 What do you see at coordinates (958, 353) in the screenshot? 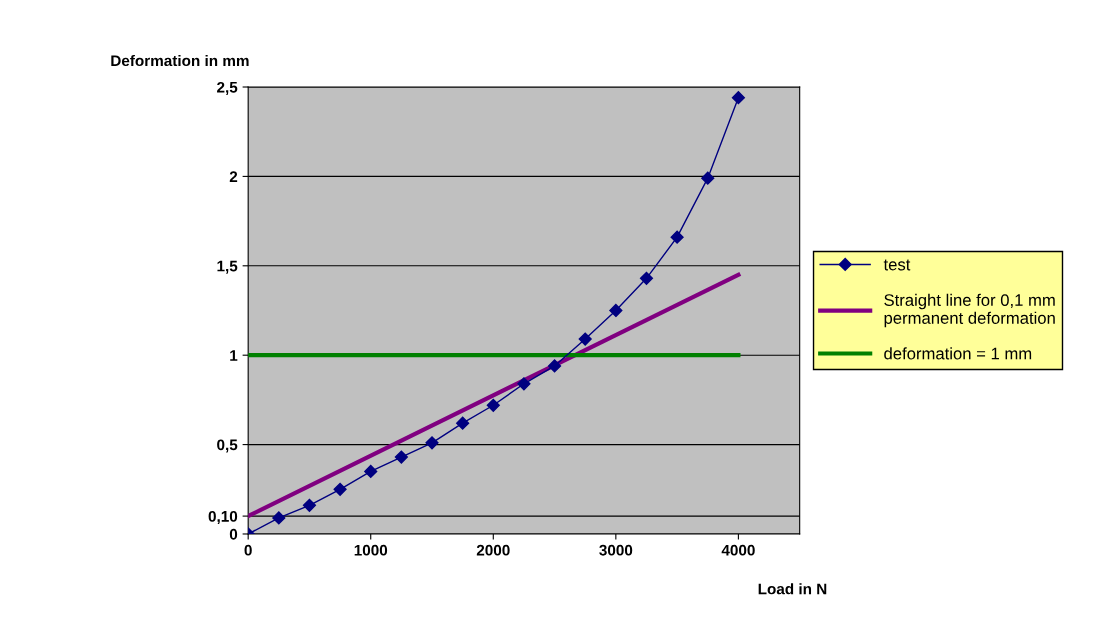
I see `legend-label: deformation = 1 mm` at bounding box center [958, 353].